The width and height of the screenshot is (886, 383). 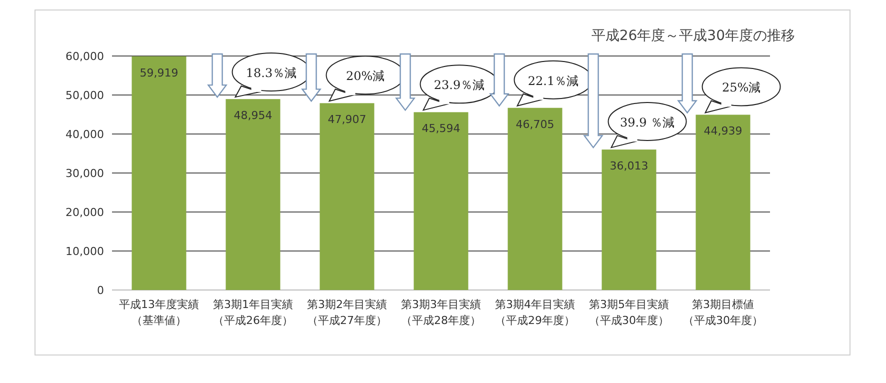 What do you see at coordinates (629, 312) in the screenshot?
I see `x-tick-label: 第3期5年目実績（平成30年度）` at bounding box center [629, 312].